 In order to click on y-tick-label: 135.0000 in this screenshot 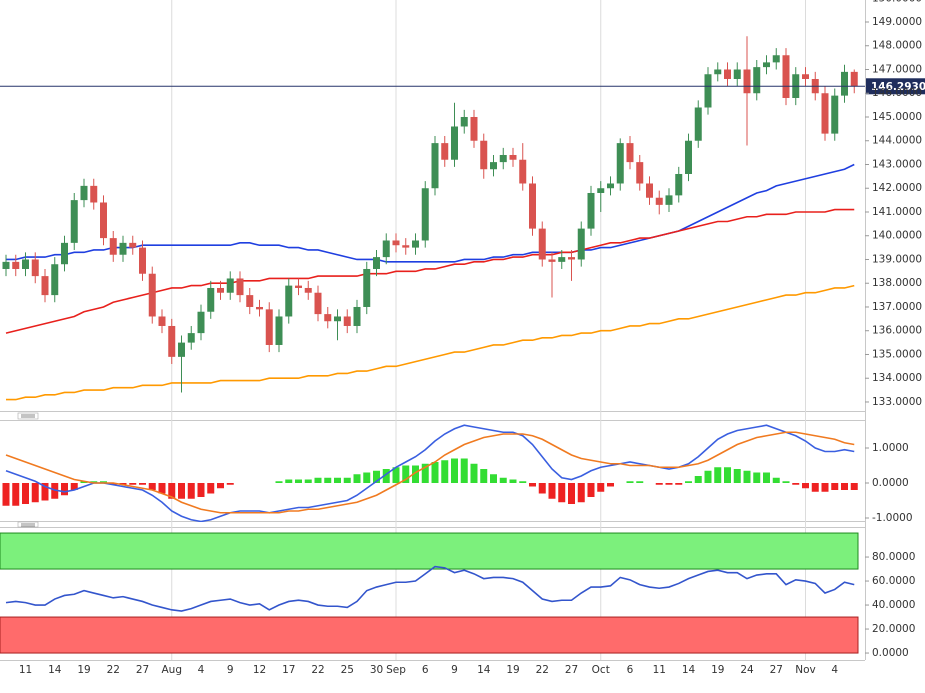, I will do `click(897, 354)`.